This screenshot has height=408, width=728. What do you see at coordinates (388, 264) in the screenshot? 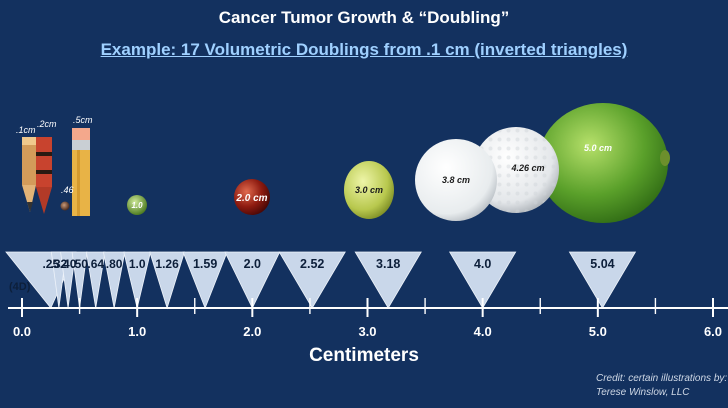
I see `triangle-label: 3.18` at bounding box center [388, 264].